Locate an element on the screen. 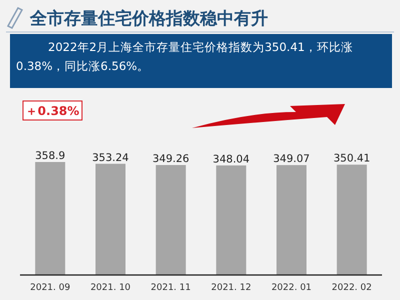  data-label: 350.41 is located at coordinates (351, 158).